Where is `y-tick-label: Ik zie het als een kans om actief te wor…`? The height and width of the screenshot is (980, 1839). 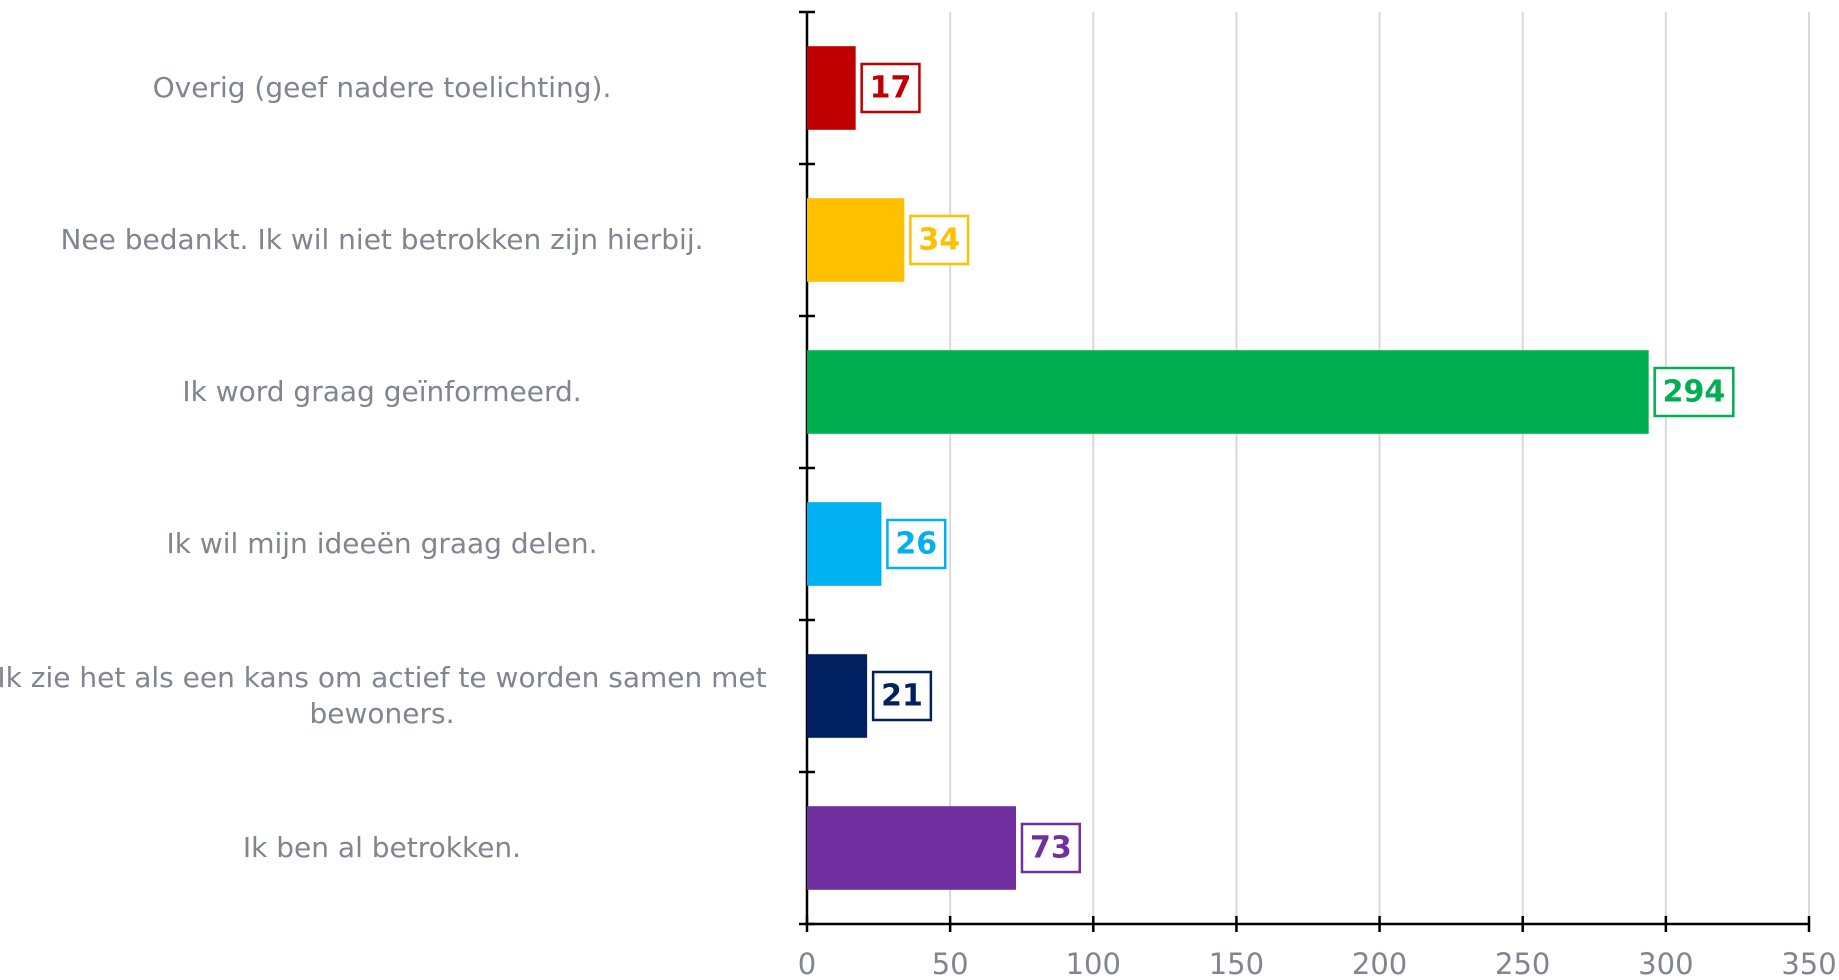
y-tick-label: Ik zie het als een kans om actief te wor… is located at coordinates (383, 695).